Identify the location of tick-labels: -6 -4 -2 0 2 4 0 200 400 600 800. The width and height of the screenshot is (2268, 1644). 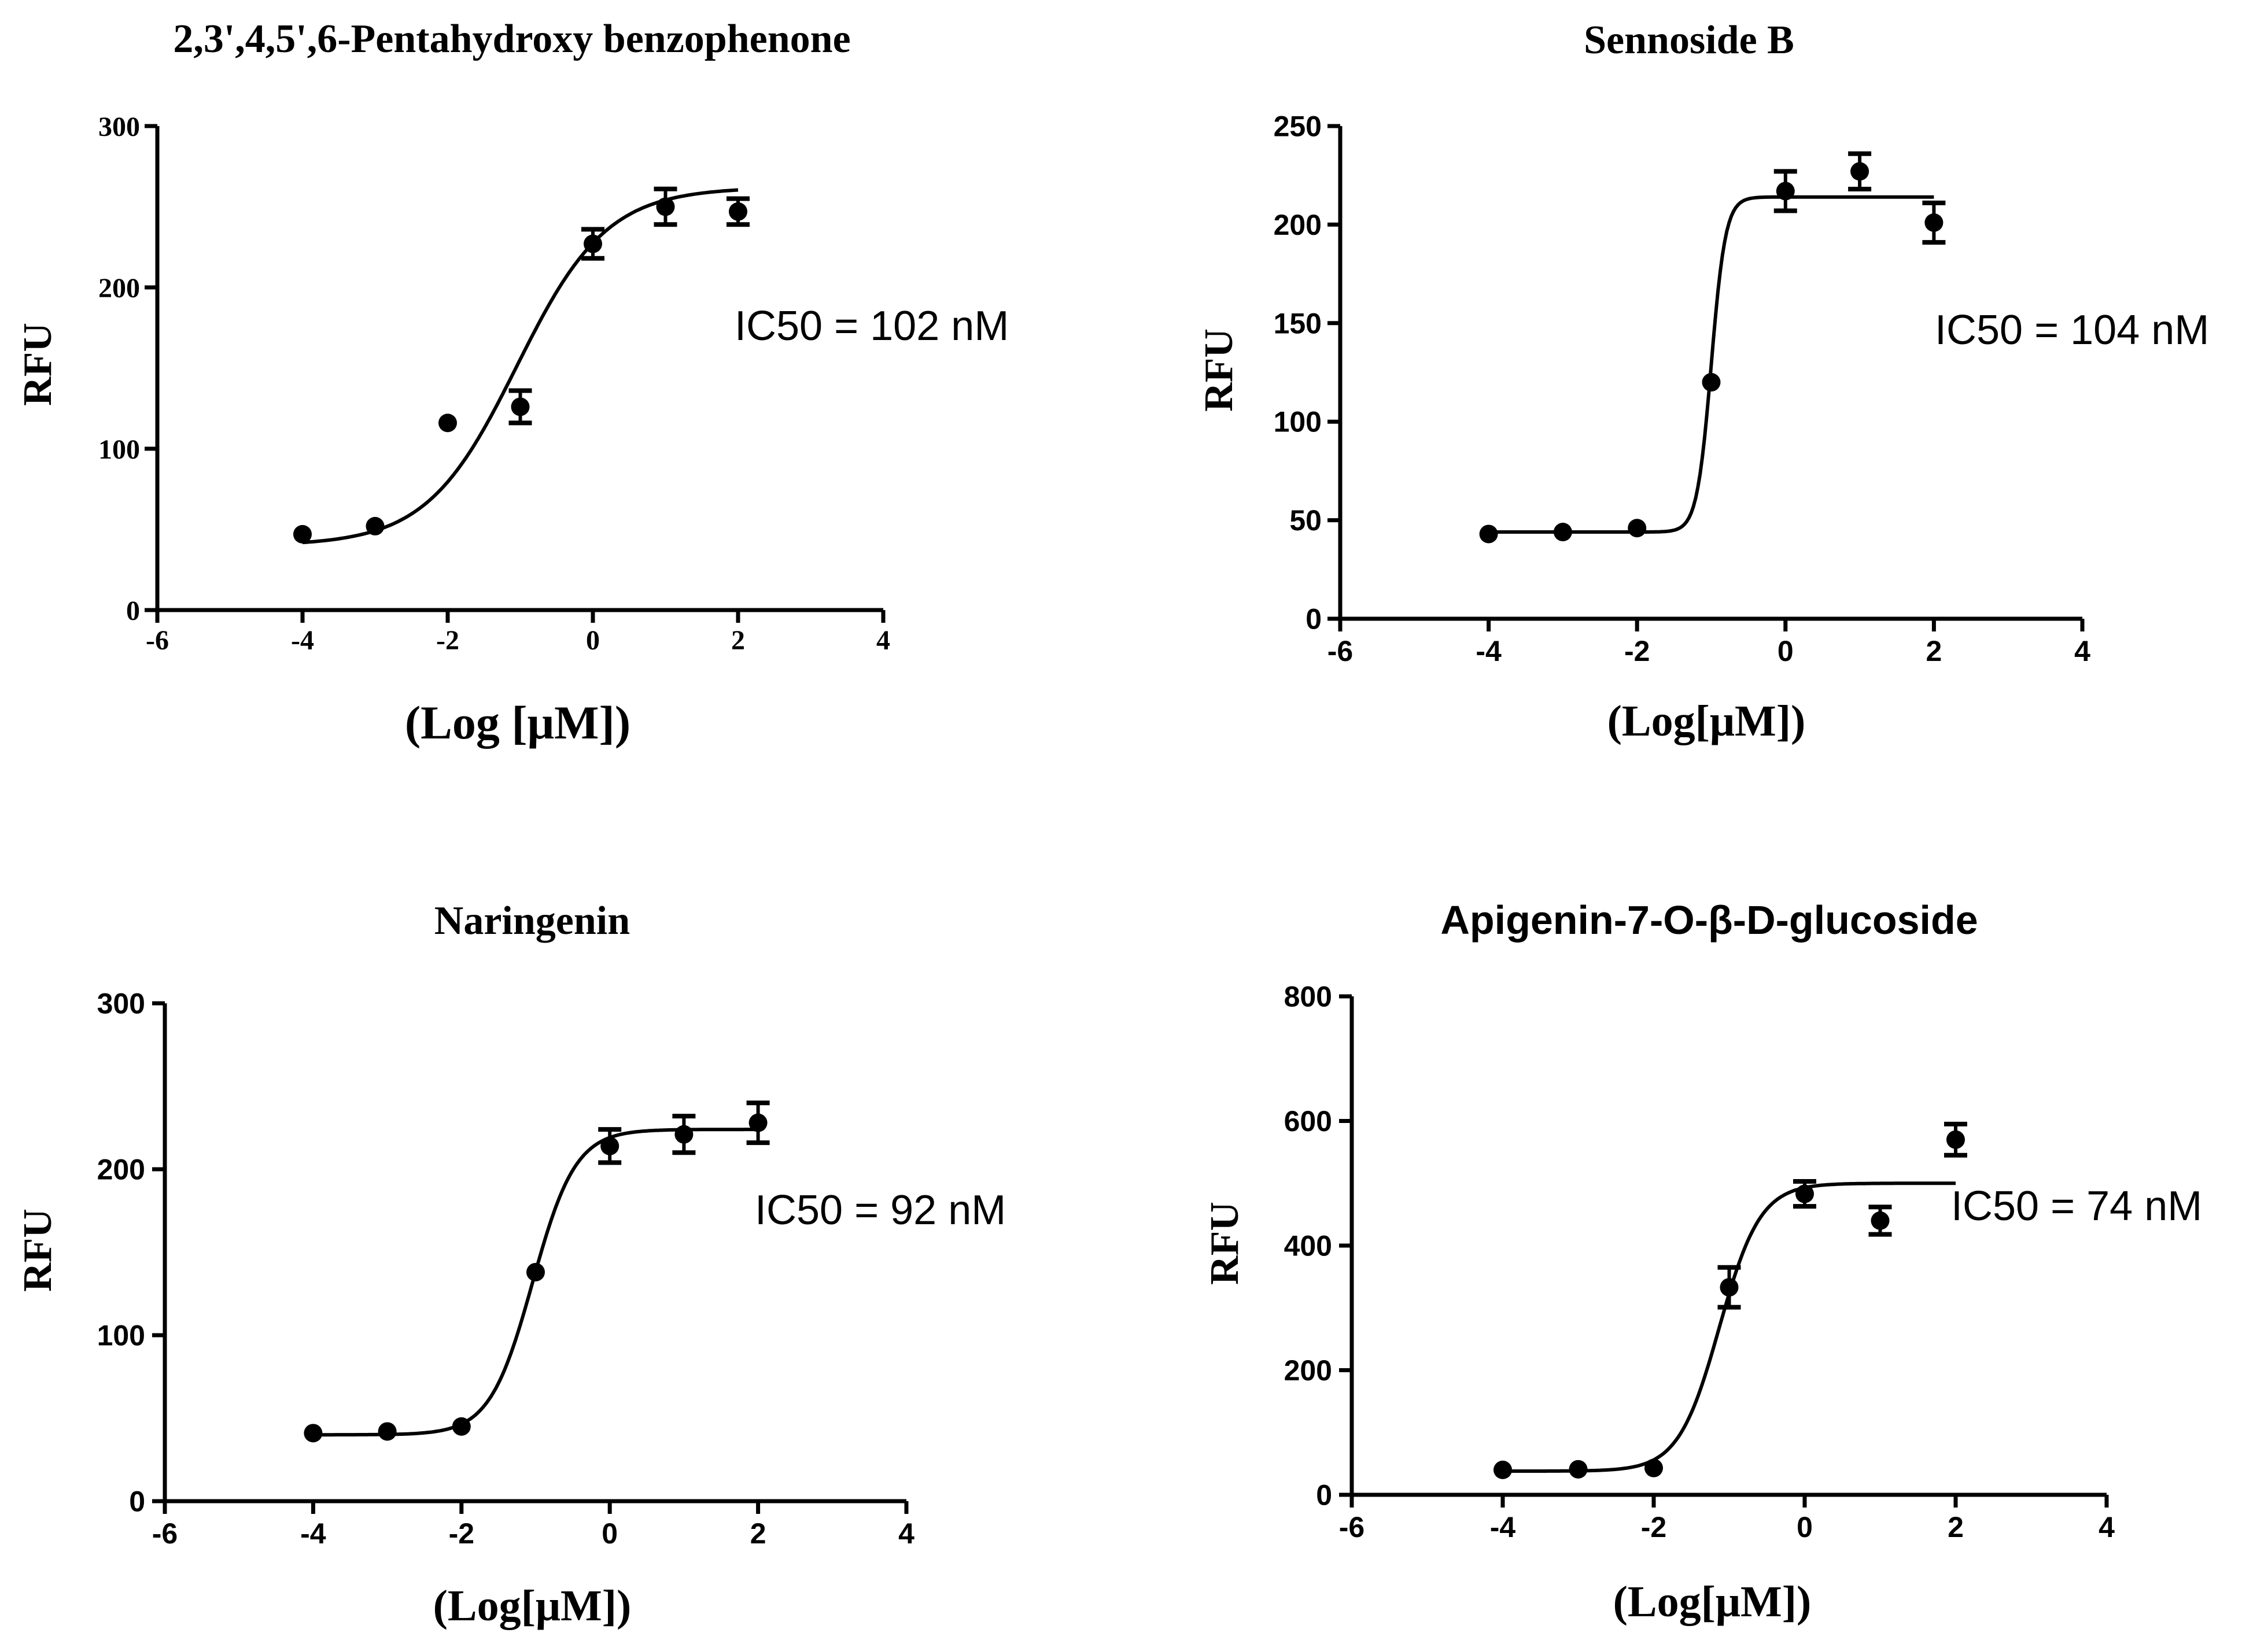
(1699, 1262).